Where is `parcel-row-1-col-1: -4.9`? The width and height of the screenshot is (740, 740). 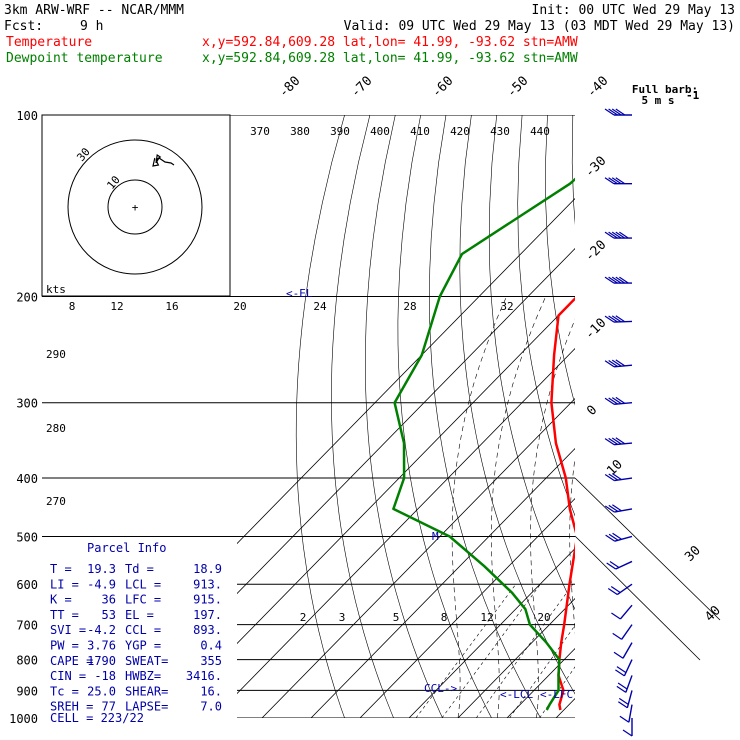 parcel-row-1-col-1: -4.9 is located at coordinates (101, 584).